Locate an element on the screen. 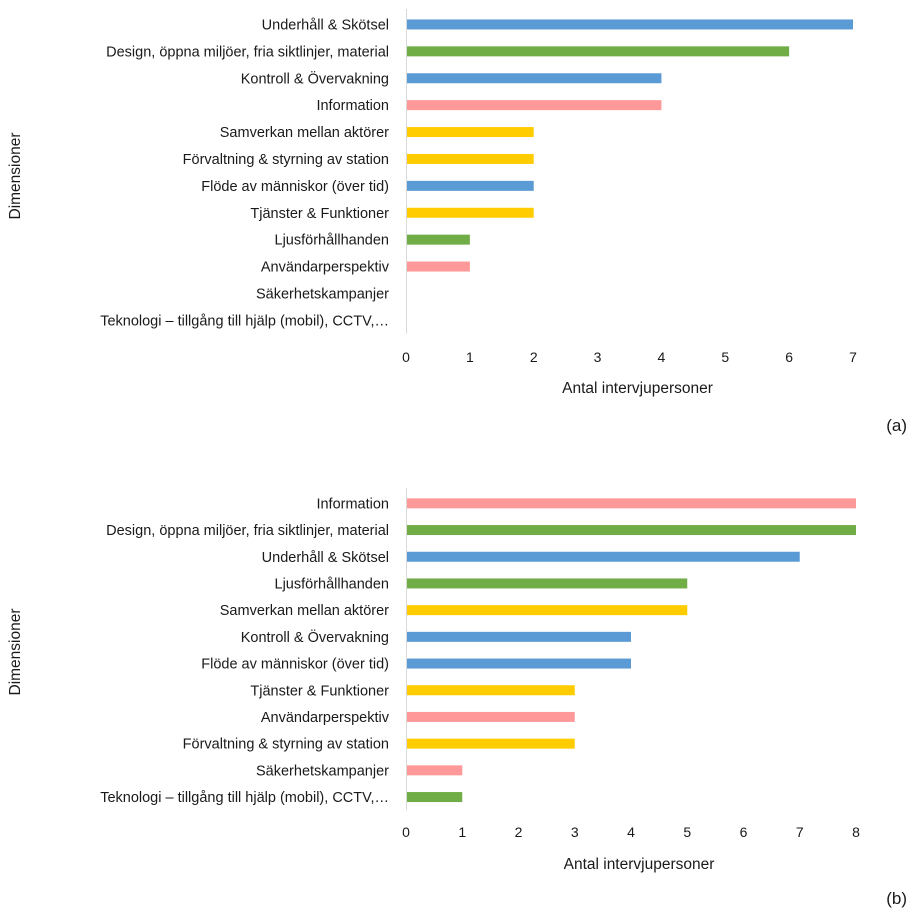  x-tick-label: 8 is located at coordinates (856, 832).